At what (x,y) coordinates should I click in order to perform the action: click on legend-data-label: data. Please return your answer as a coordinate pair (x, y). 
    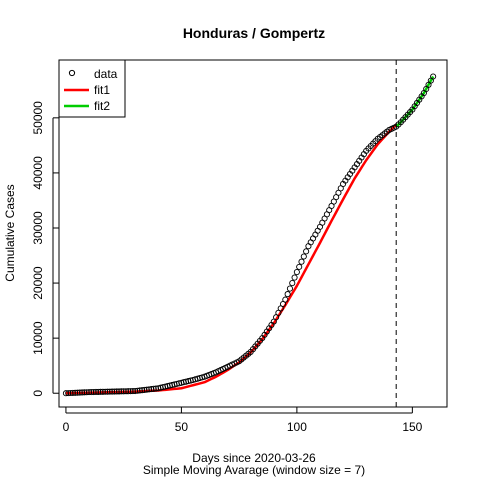
    Looking at the image, I should click on (106, 74).